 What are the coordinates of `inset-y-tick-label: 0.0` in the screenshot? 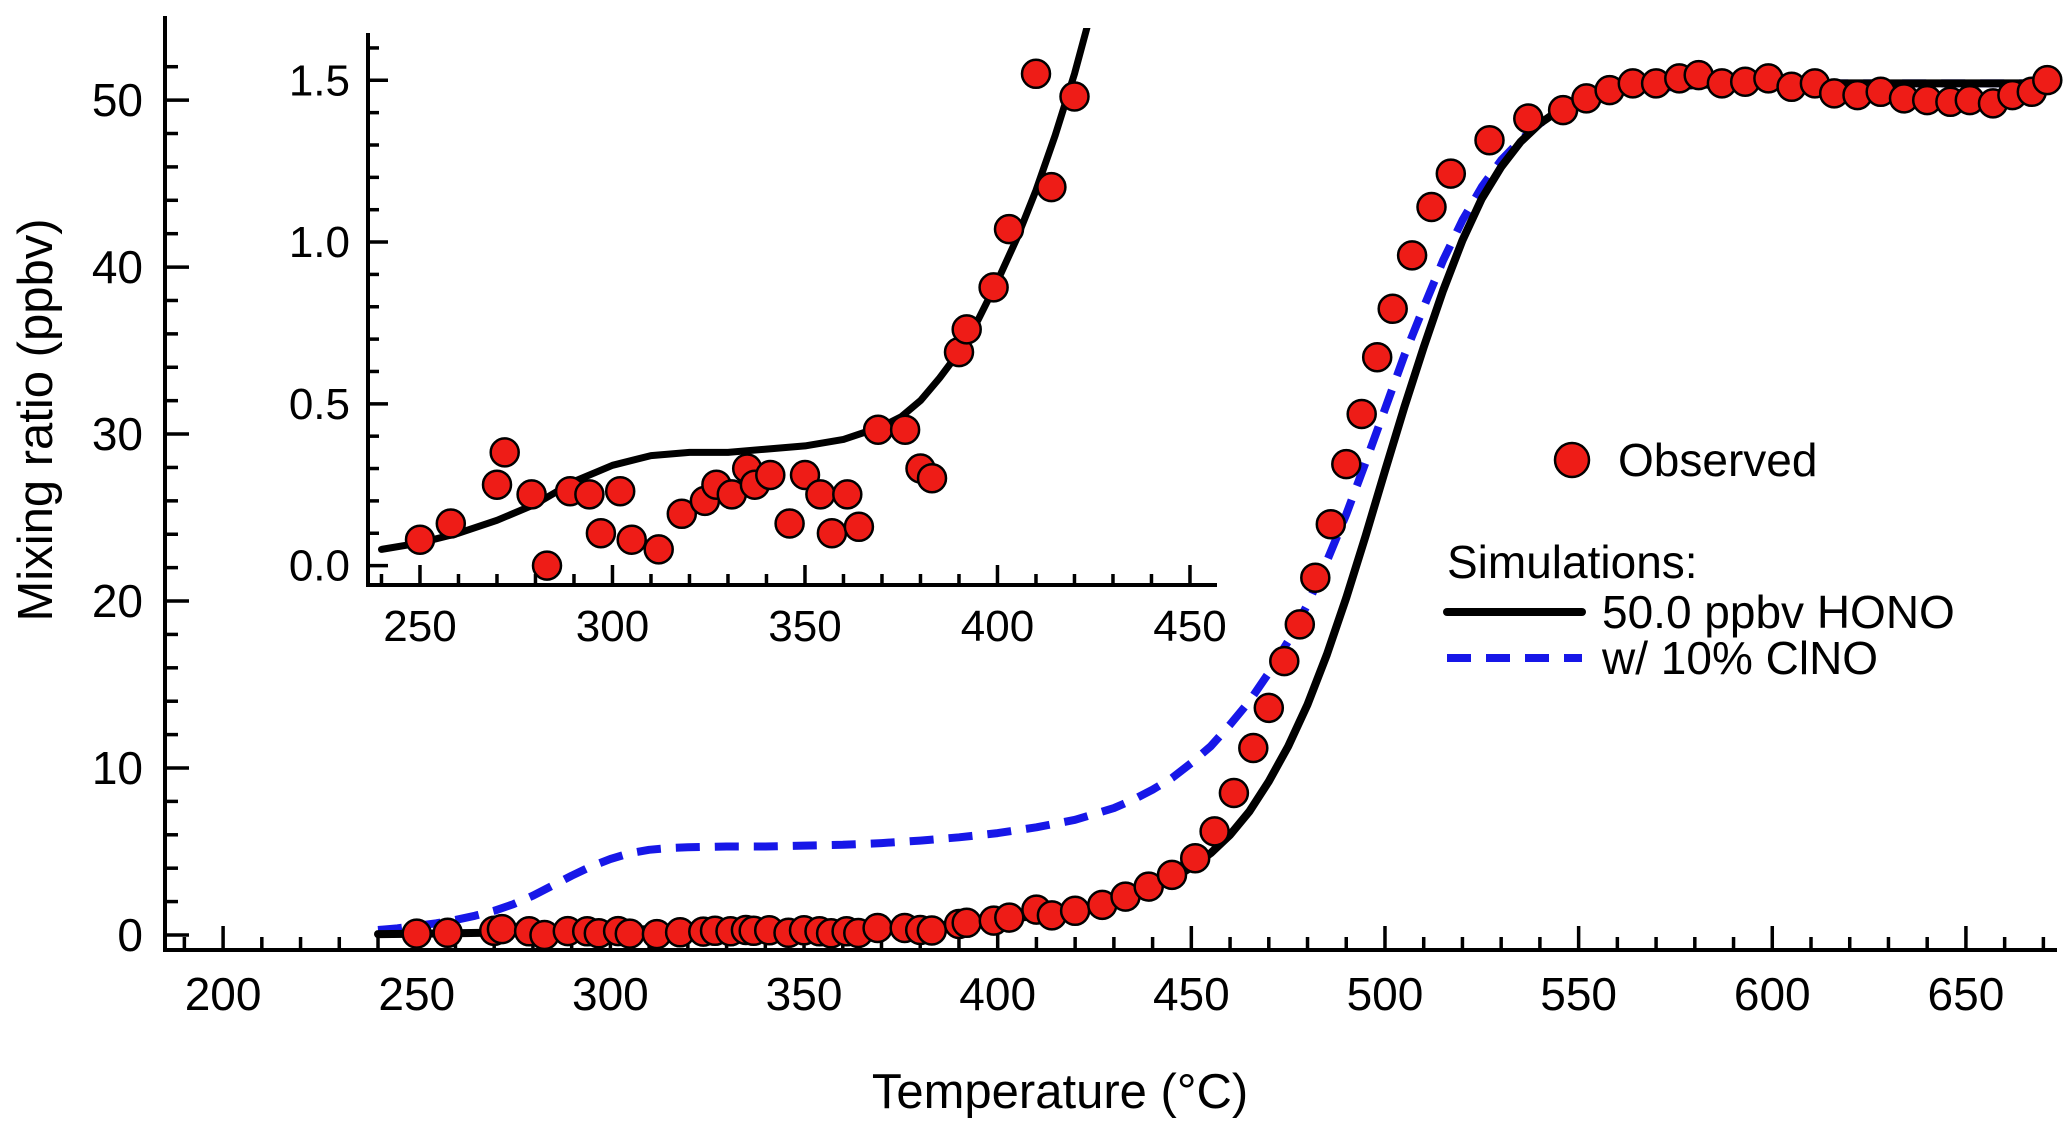 It's located at (319, 566).